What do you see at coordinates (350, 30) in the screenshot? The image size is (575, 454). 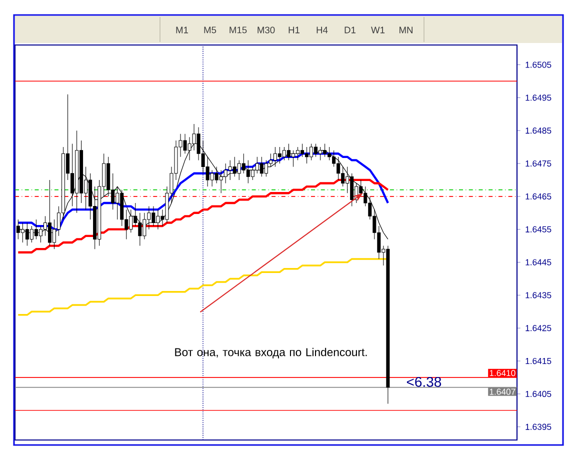 I see `text: D1` at bounding box center [350, 30].